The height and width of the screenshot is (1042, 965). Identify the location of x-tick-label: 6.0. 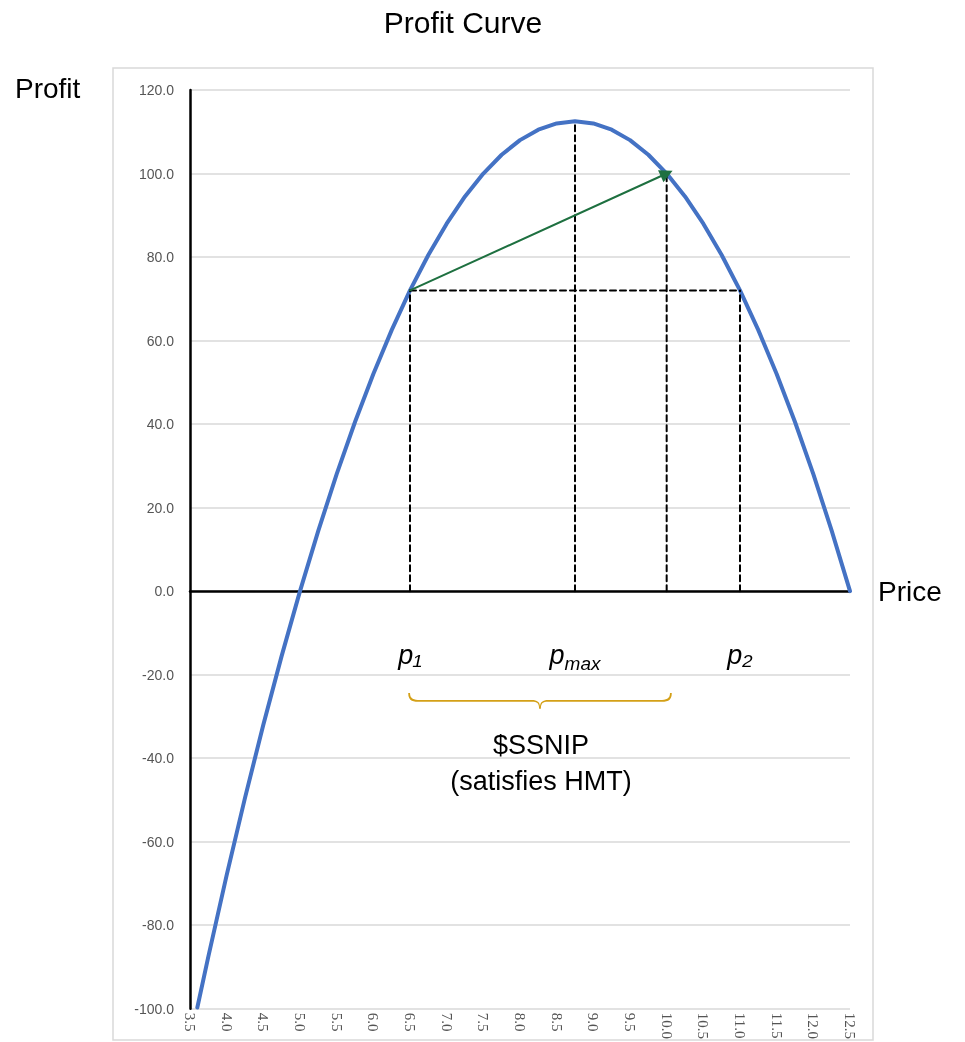
(373, 1022).